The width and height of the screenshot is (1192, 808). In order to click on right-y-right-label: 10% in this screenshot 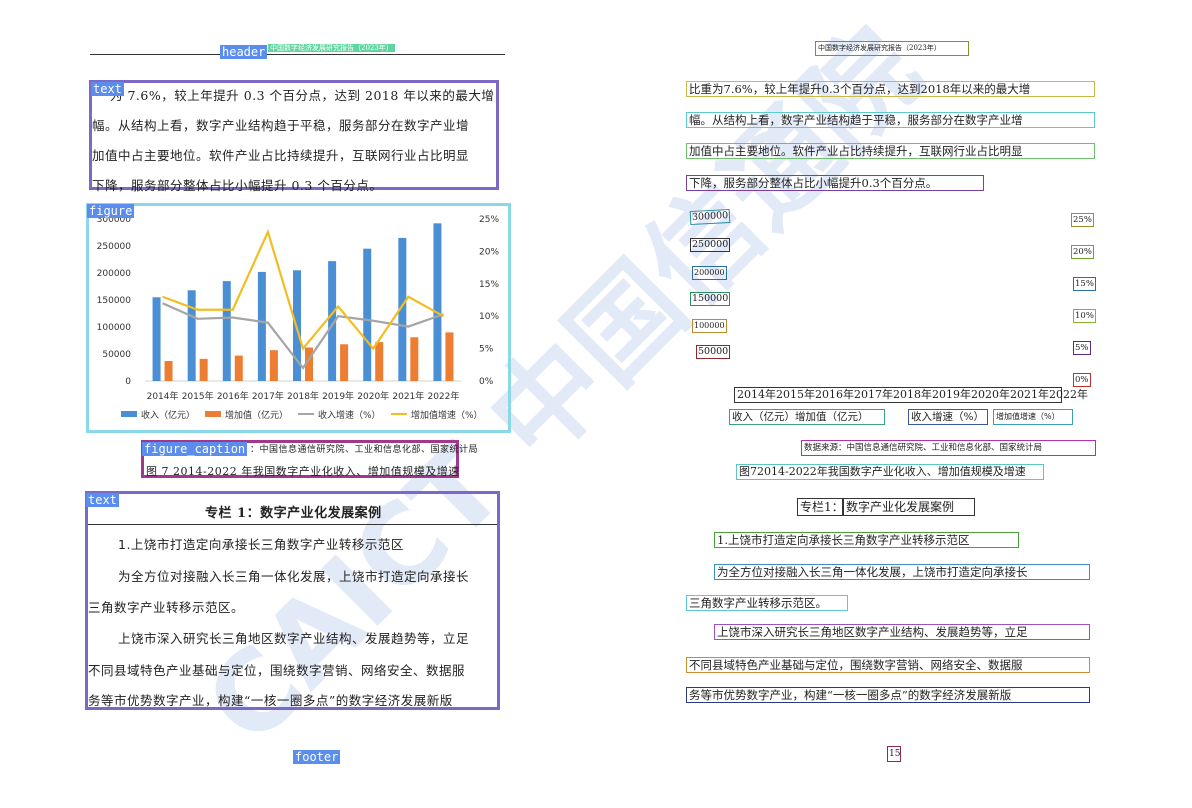, I will do `click(1084, 316)`.